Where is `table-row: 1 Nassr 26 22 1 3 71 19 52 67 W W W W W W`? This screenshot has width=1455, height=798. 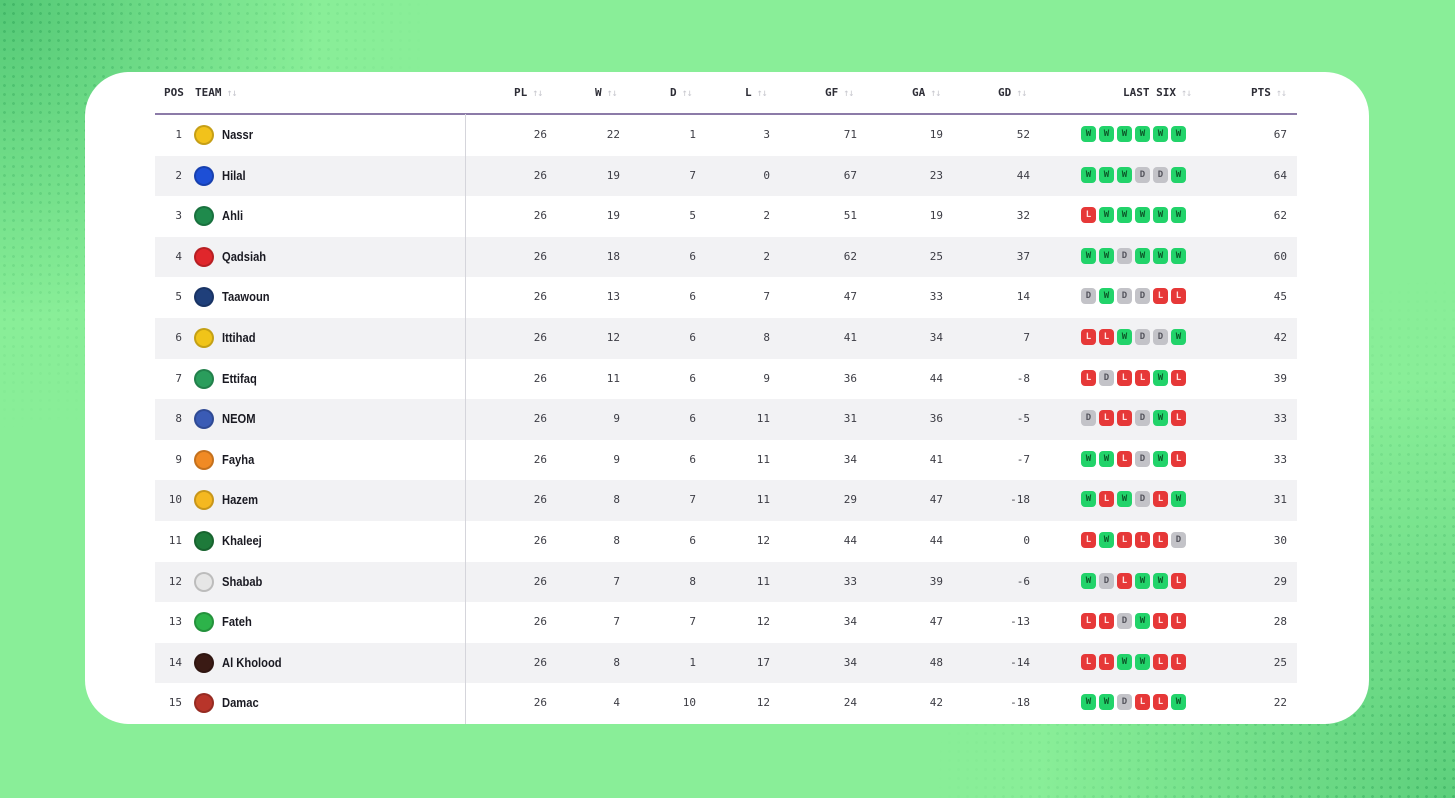 table-row: 1 Nassr 26 22 1 3 71 19 52 67 W W W W W W is located at coordinates (726, 135).